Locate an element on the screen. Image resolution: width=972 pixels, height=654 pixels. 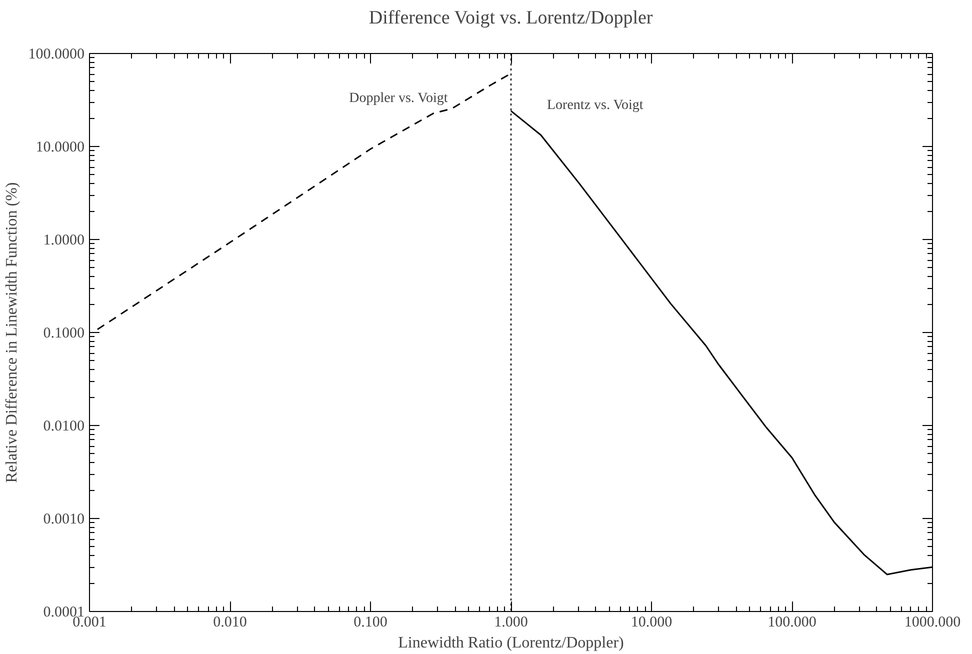
y-tick-label: 0.0100 is located at coordinates (63, 426).